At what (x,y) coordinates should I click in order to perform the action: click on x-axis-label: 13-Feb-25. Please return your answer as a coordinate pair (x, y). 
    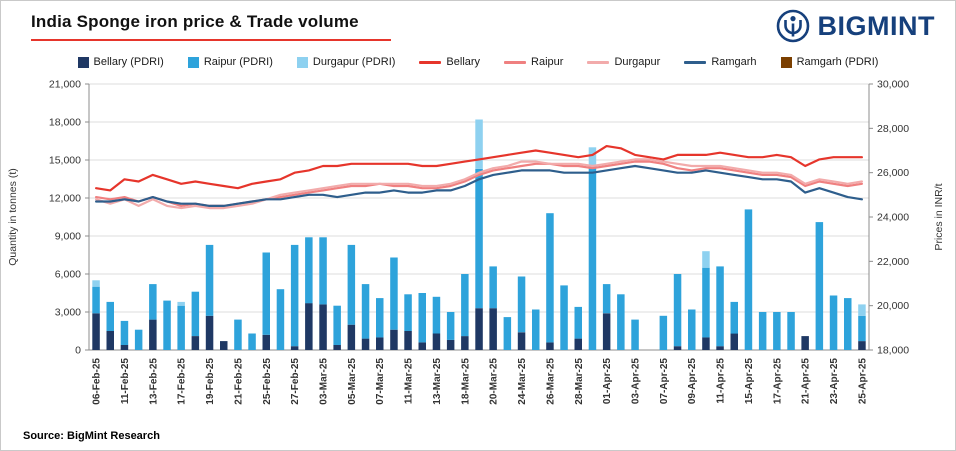
    Looking at the image, I should click on (153, 381).